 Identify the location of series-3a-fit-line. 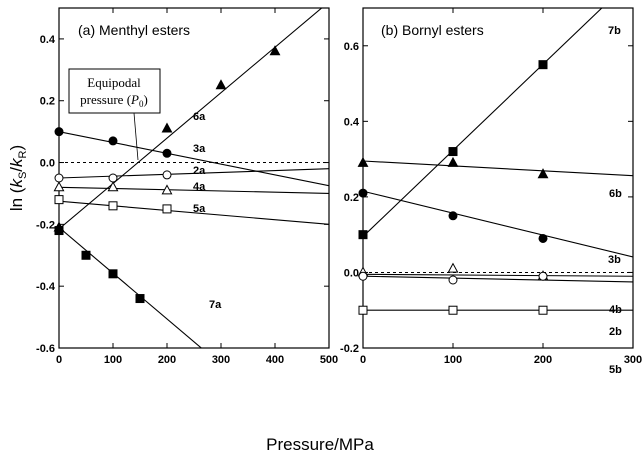
(194, 159).